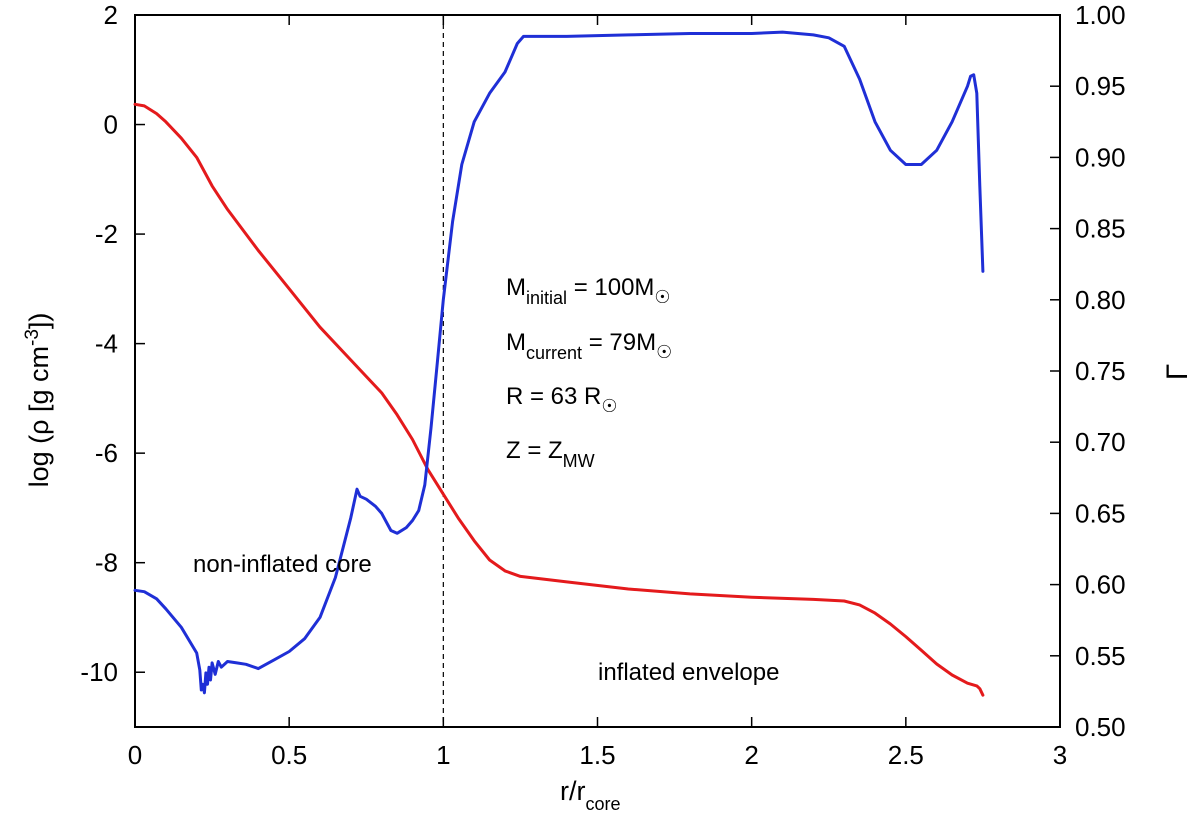  Describe the element at coordinates (1100, 15) in the screenshot. I see `y-right-tick-label: 1.00` at that location.